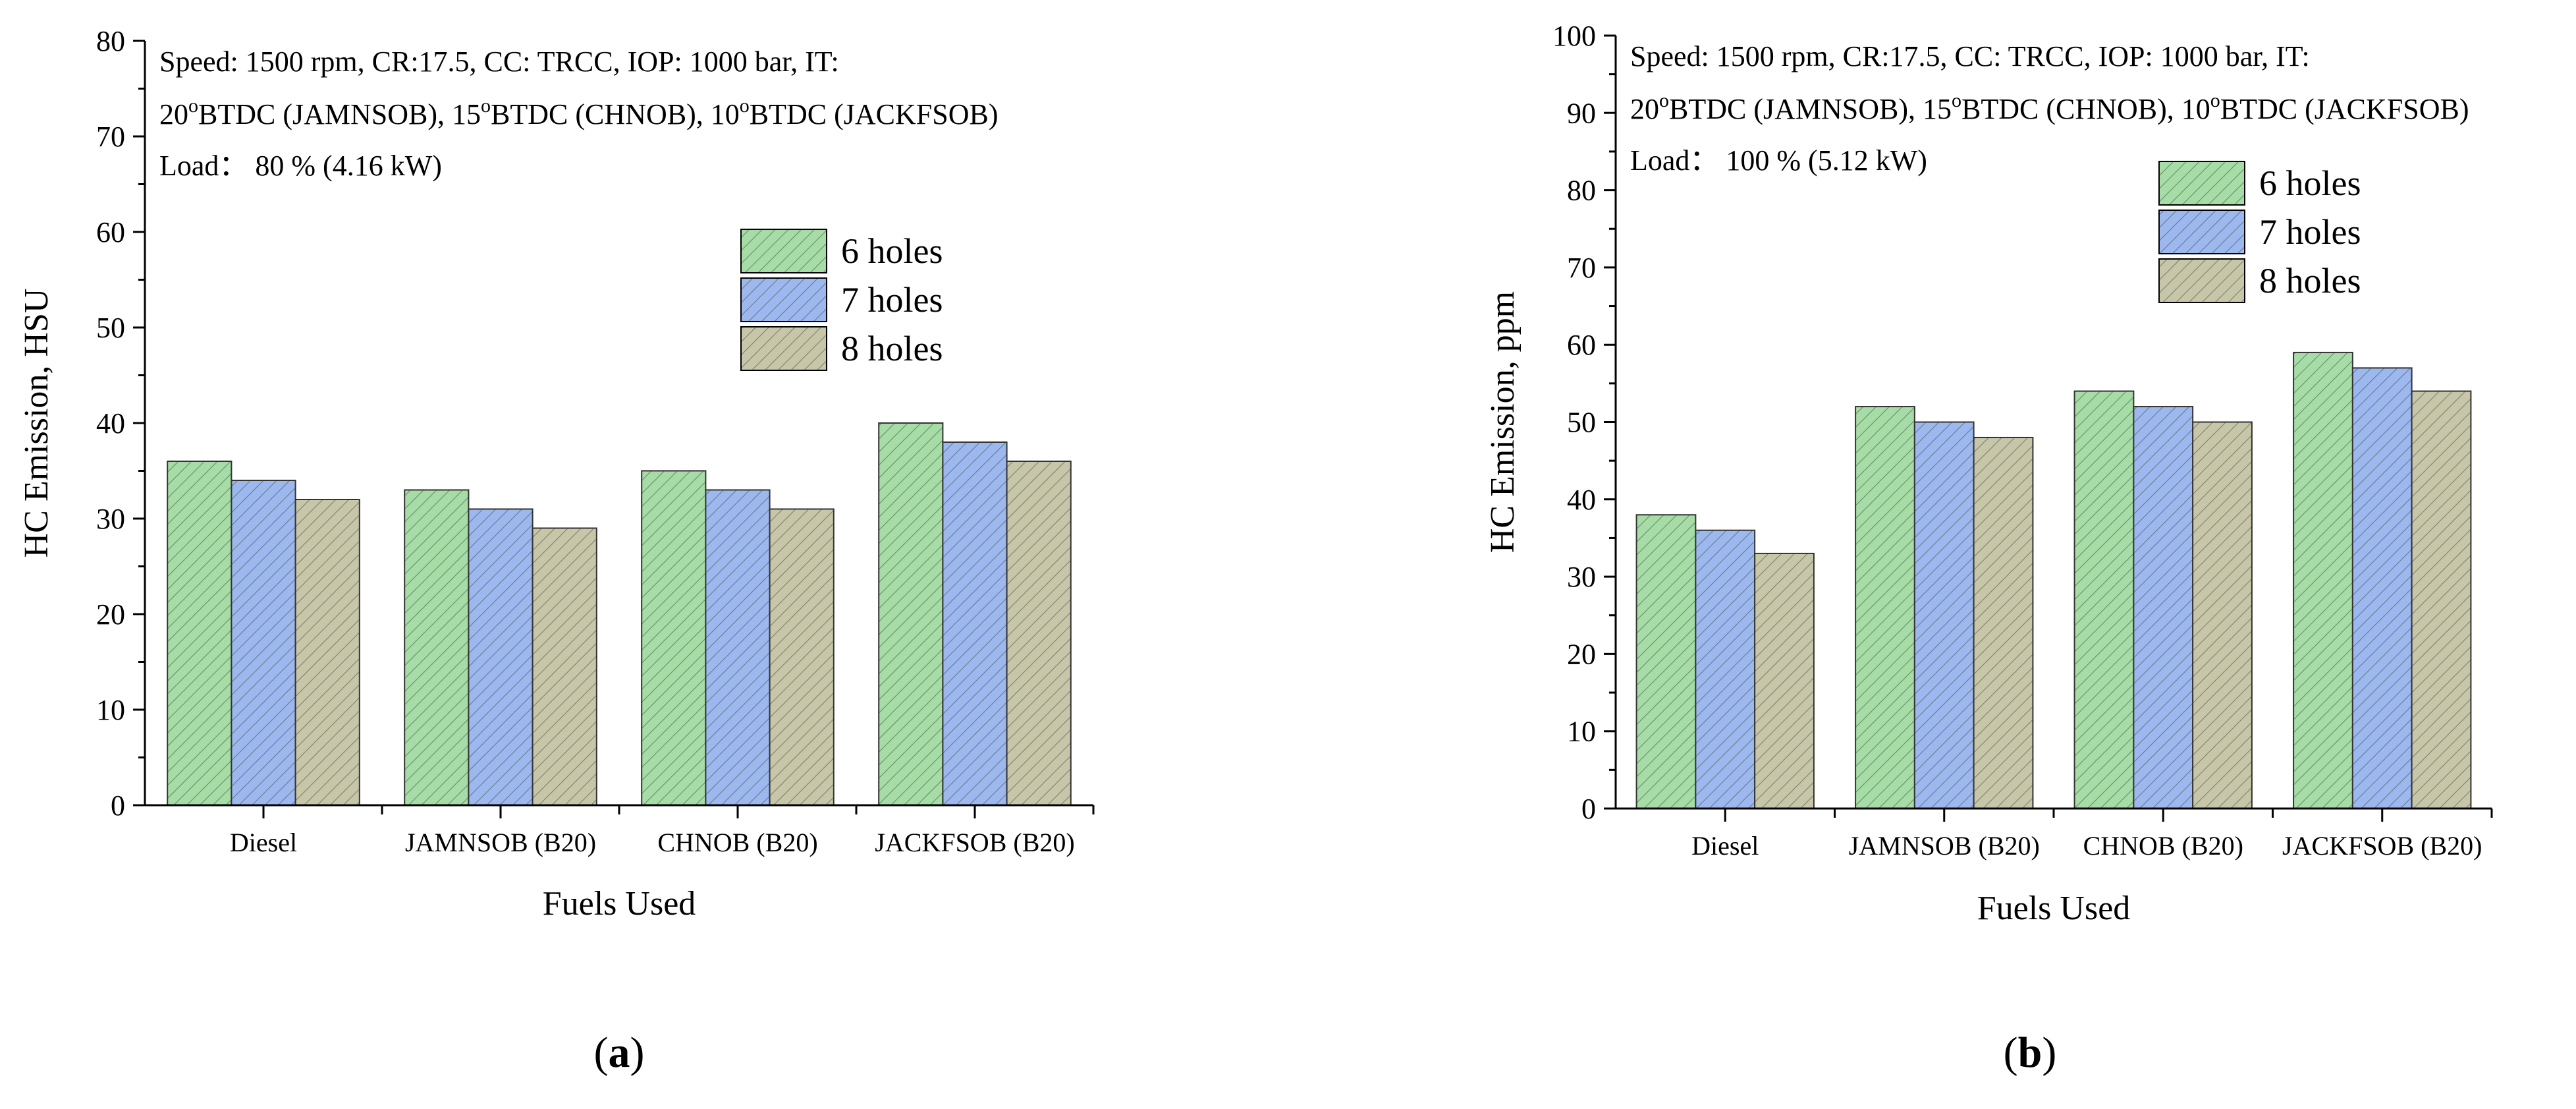  Describe the element at coordinates (1502, 422) in the screenshot. I see `y-axis-title: HC Emission, ppm` at that location.